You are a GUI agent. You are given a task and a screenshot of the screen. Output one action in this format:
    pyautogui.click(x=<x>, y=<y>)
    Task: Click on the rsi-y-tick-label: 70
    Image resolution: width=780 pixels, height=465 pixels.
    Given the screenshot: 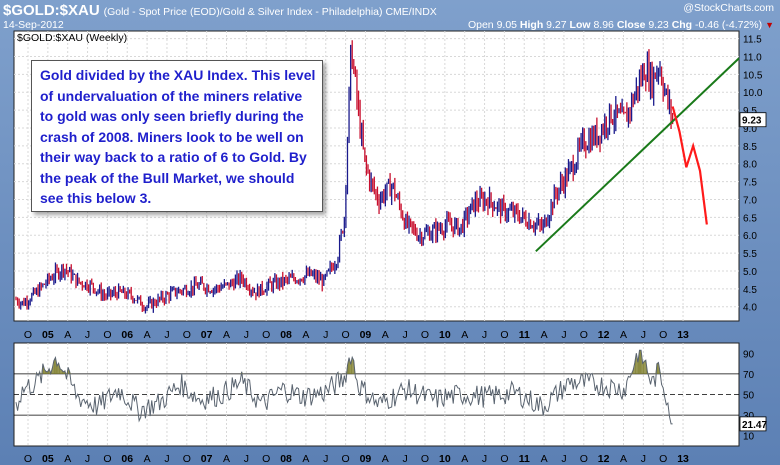 What is the action you would take?
    pyautogui.click(x=749, y=375)
    